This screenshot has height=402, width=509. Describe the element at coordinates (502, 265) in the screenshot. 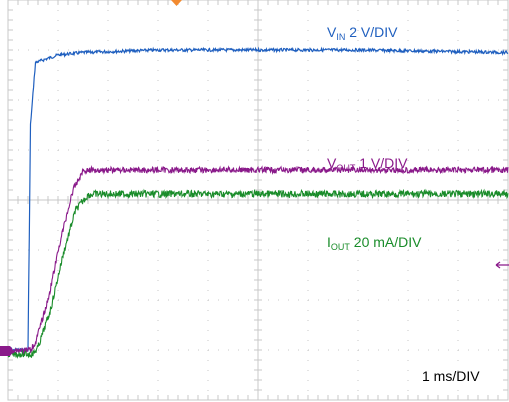

I see `trigger-level-icon` at that location.